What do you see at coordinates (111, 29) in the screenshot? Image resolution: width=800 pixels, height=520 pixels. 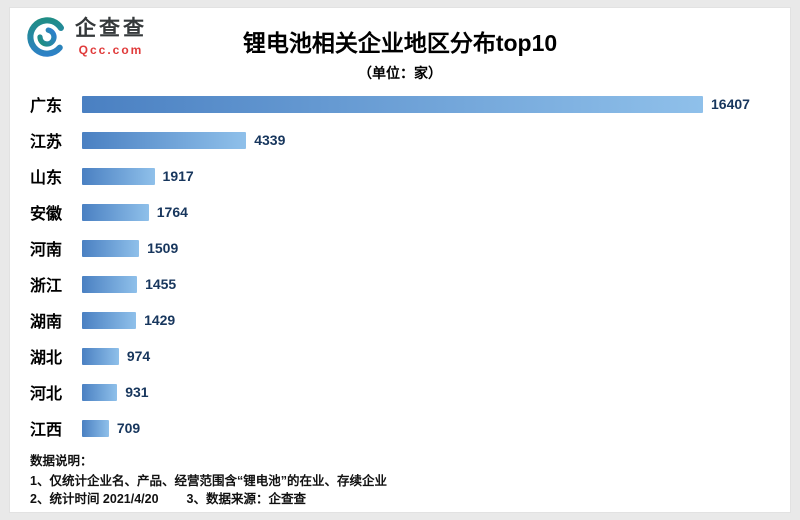 I see `logo-name: 企查查` at bounding box center [111, 29].